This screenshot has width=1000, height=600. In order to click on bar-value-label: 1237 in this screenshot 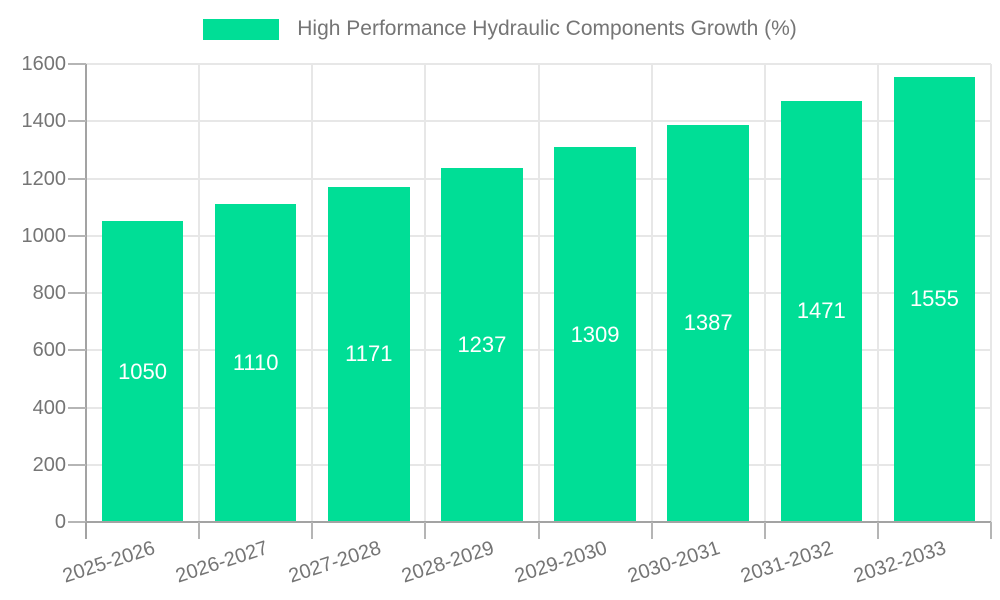, I will do `click(482, 344)`.